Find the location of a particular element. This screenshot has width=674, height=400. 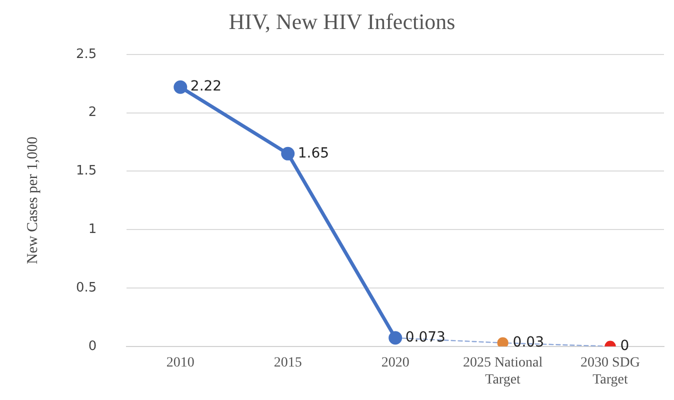

y-tick-label: 2.5 is located at coordinates (86, 54).